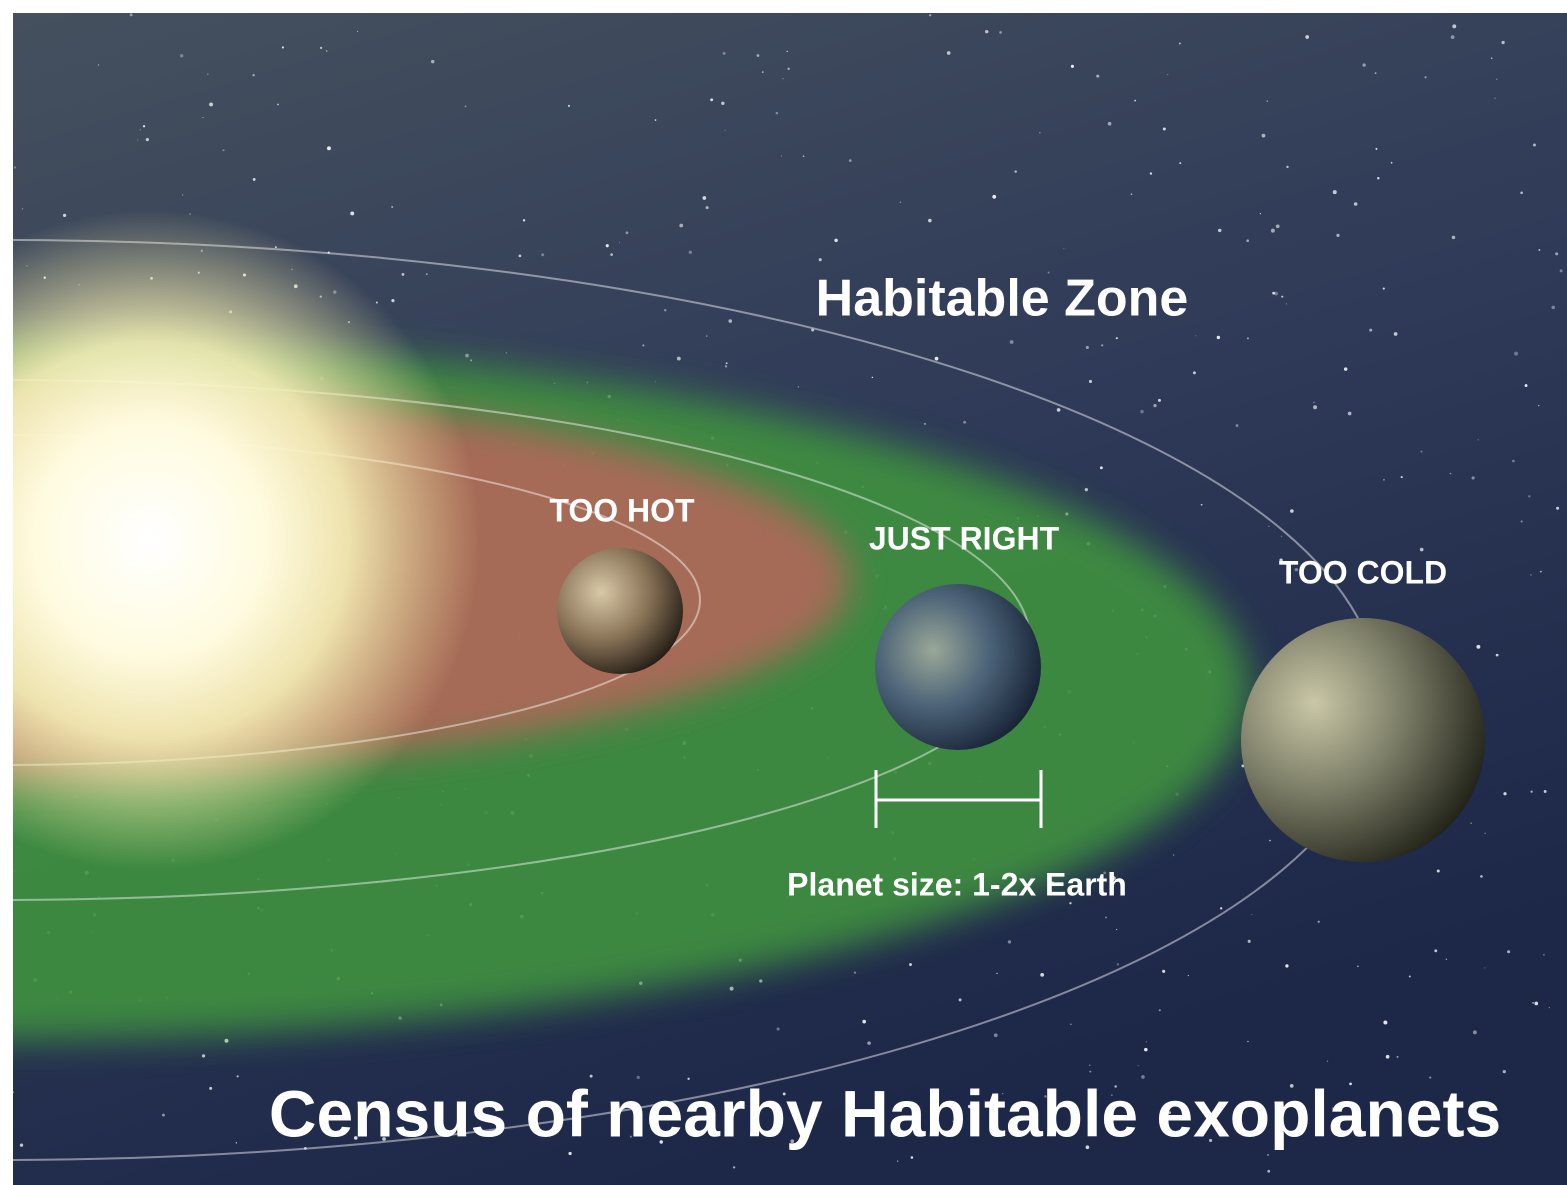  What do you see at coordinates (1002, 299) in the screenshot?
I see `diagram-title: Habitable Zone` at bounding box center [1002, 299].